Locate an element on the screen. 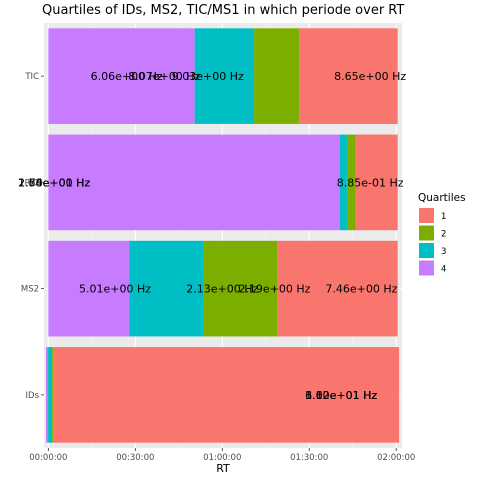  bar-value-label: 3.62e+01 Hz is located at coordinates (341, 395).